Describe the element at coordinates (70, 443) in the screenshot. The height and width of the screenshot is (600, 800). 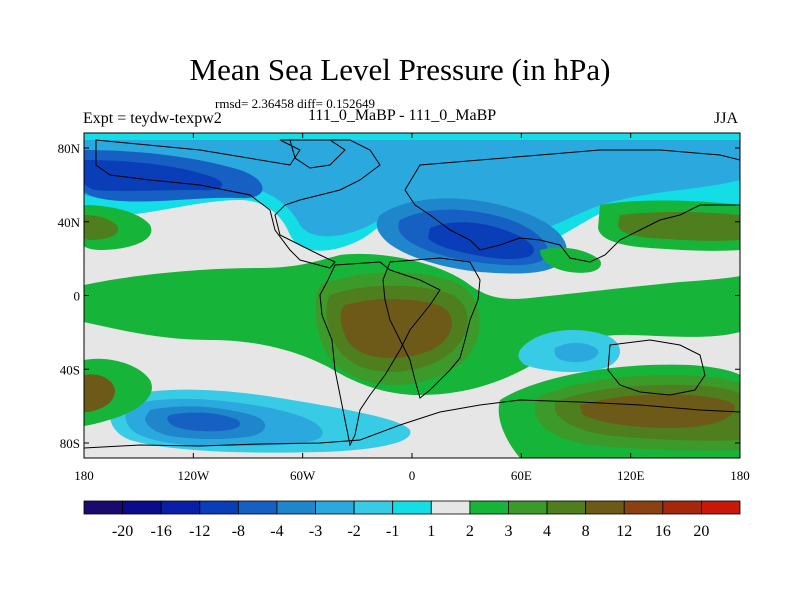
I see `y-tick-label: 80S` at that location.